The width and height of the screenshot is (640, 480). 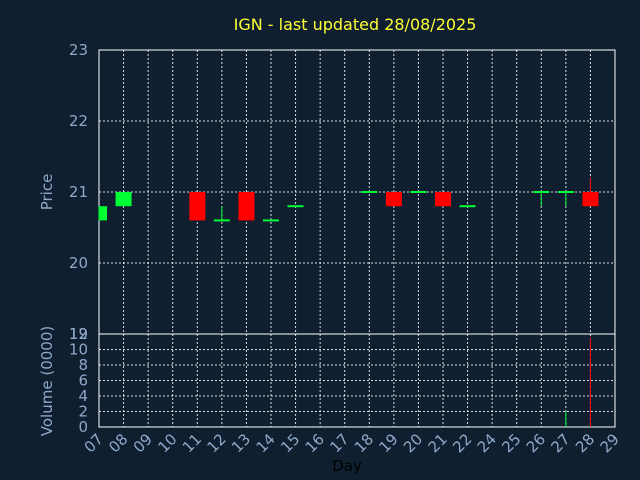 What do you see at coordinates (83, 365) in the screenshot?
I see `volume-y-tick-label: 8` at bounding box center [83, 365].